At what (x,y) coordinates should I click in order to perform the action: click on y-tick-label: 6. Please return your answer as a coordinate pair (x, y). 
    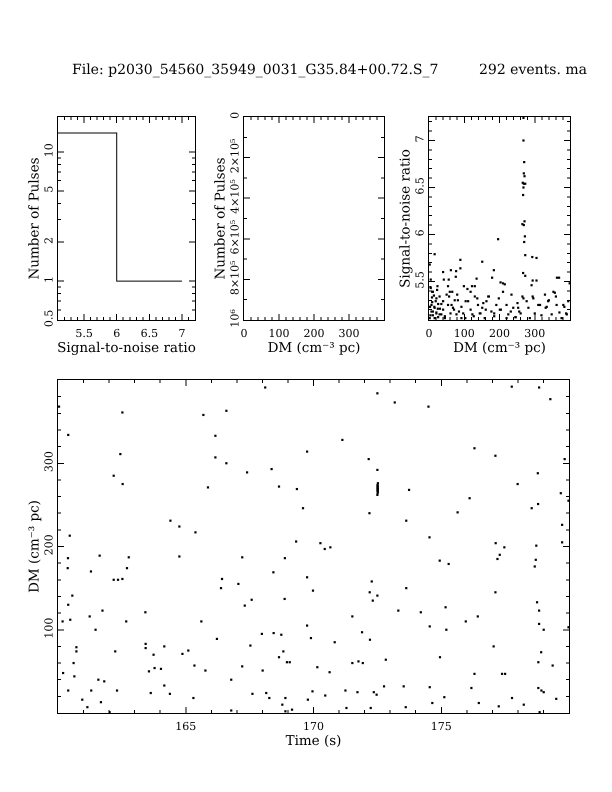
    Looking at the image, I should click on (420, 232).